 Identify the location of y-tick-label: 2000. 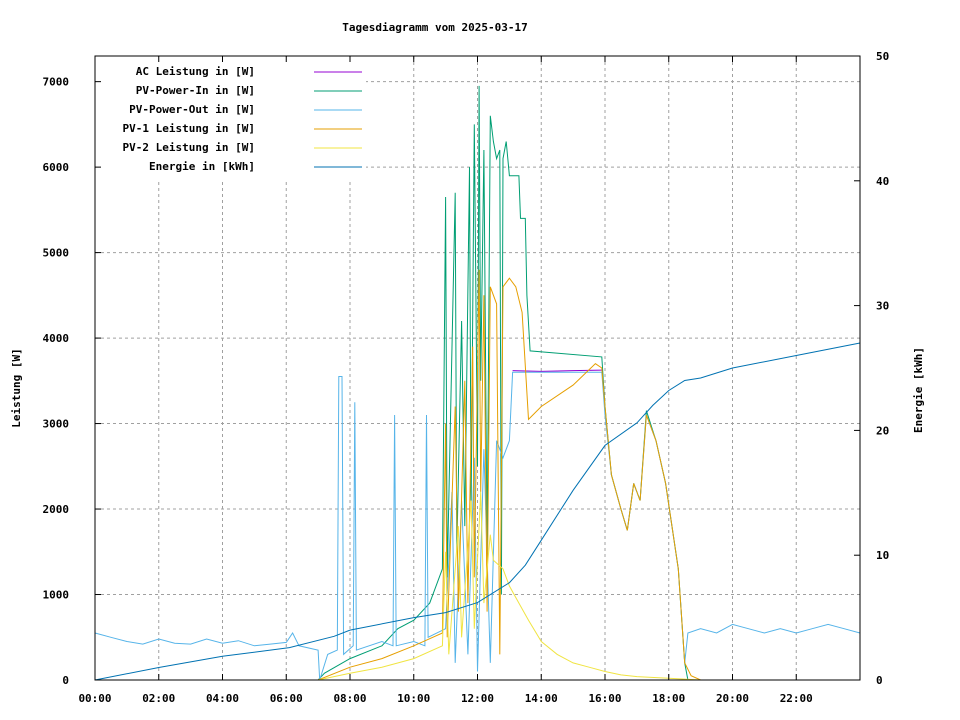
(56, 509).